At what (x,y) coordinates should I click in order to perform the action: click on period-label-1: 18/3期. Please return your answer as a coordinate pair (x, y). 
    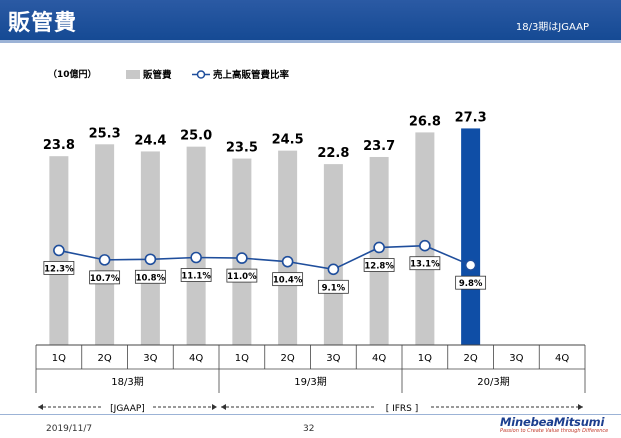
    Looking at the image, I should click on (127, 382).